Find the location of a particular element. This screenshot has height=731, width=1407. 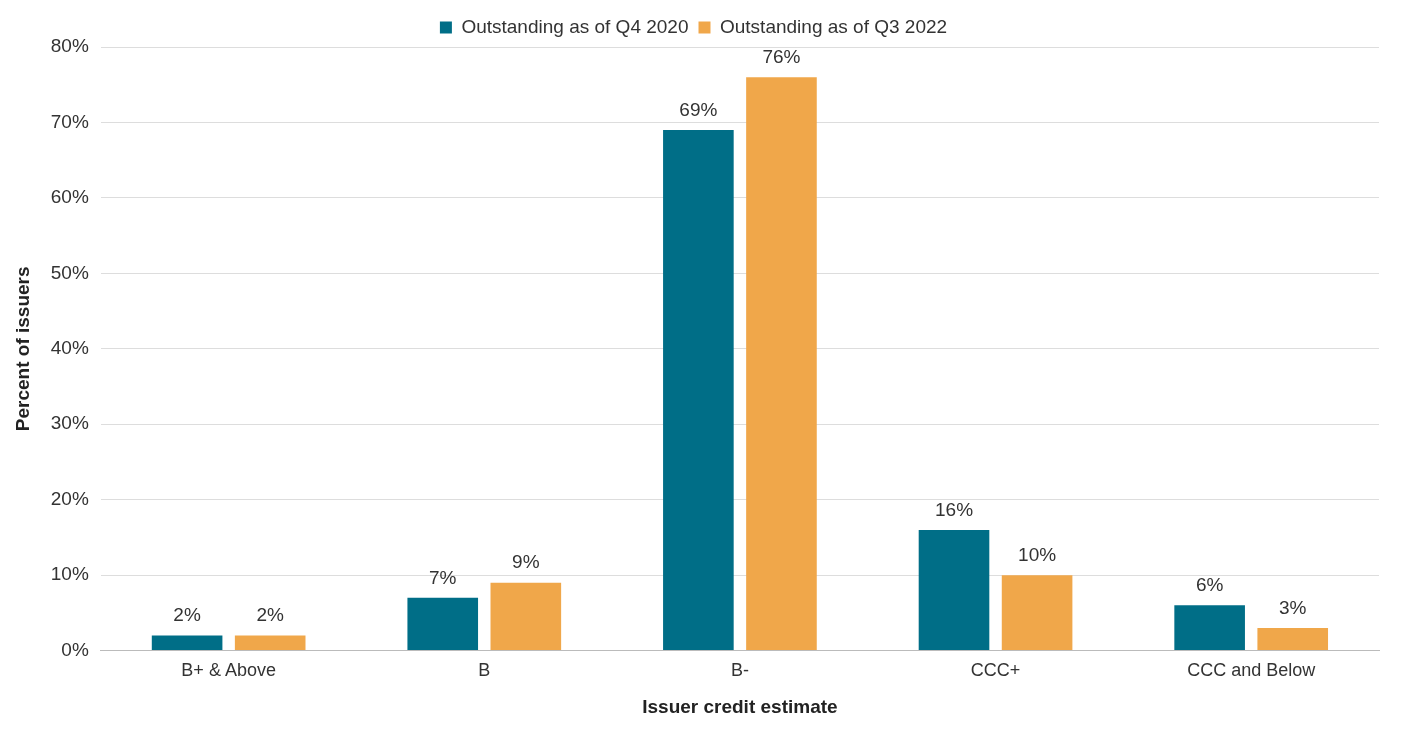

y-tick-label: 0% is located at coordinates (75, 649).